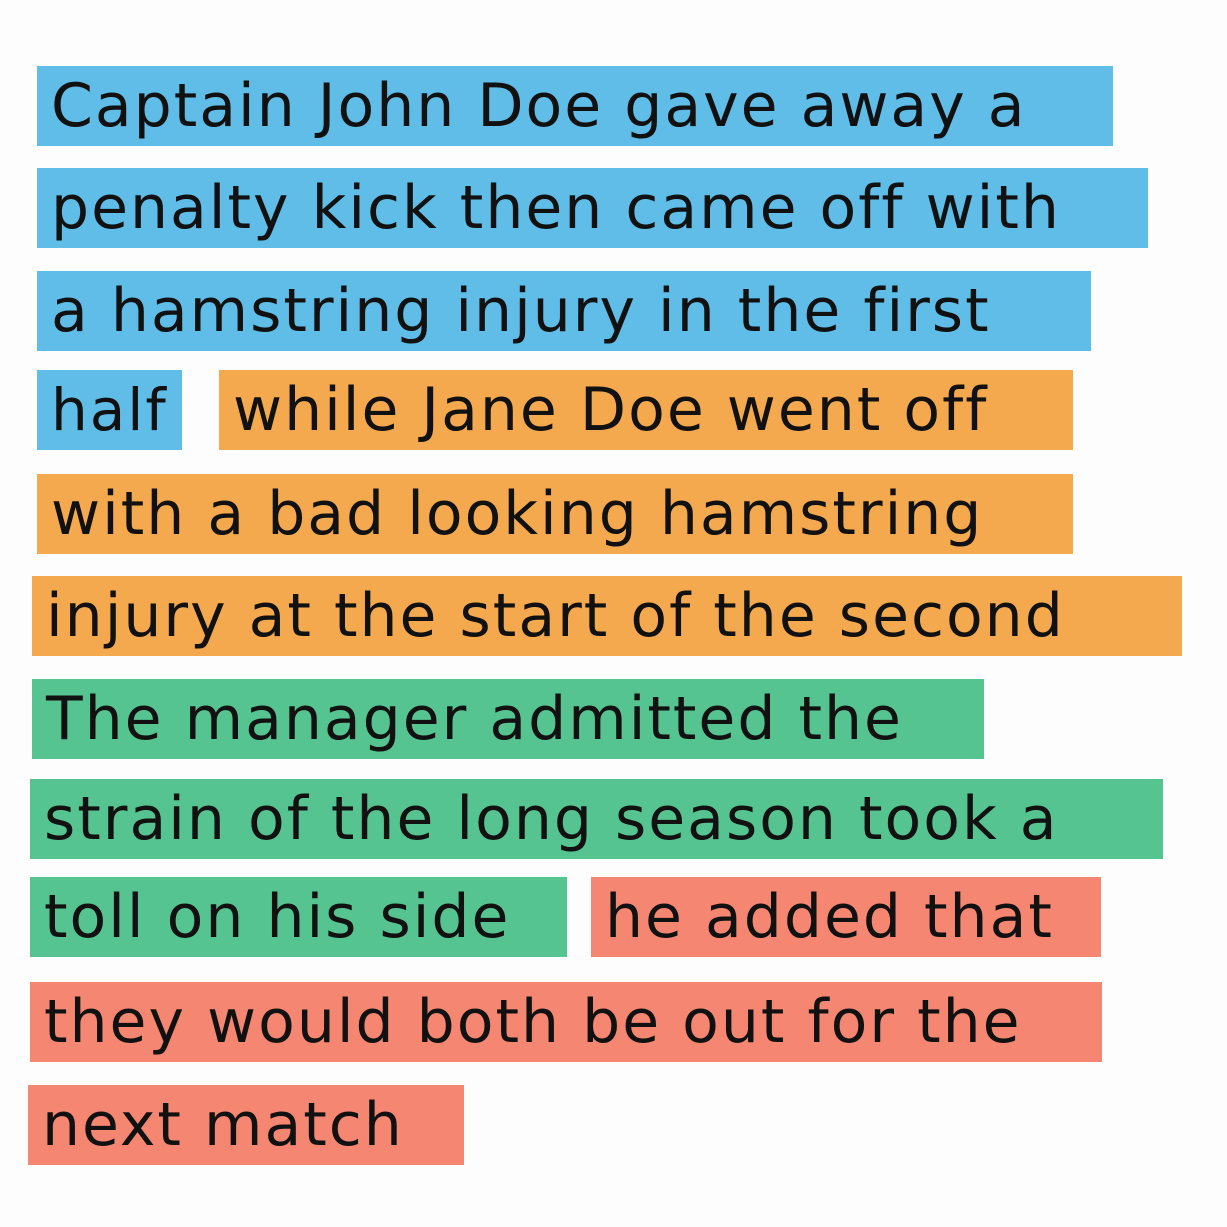 This screenshot has height=1227, width=1227. I want to click on segment-1-line-3-text: a hamstring injury in the first, so click(521, 311).